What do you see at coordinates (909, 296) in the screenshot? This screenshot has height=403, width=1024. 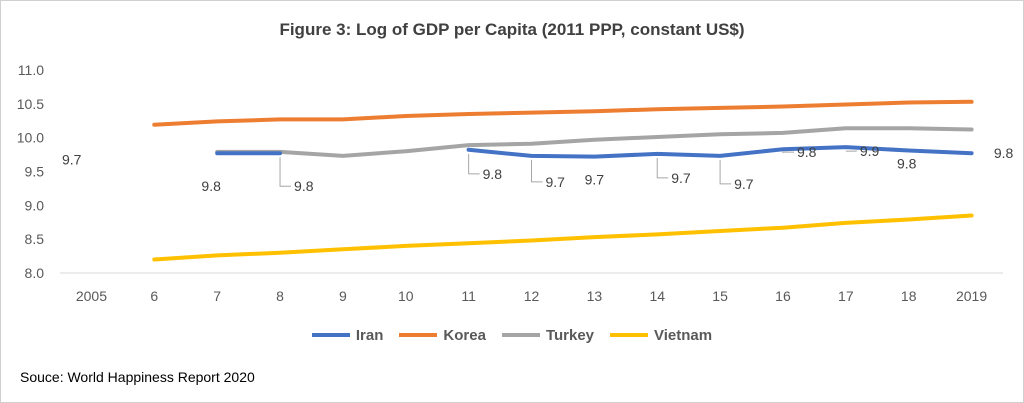 I see `x-tick-label: 18` at bounding box center [909, 296].